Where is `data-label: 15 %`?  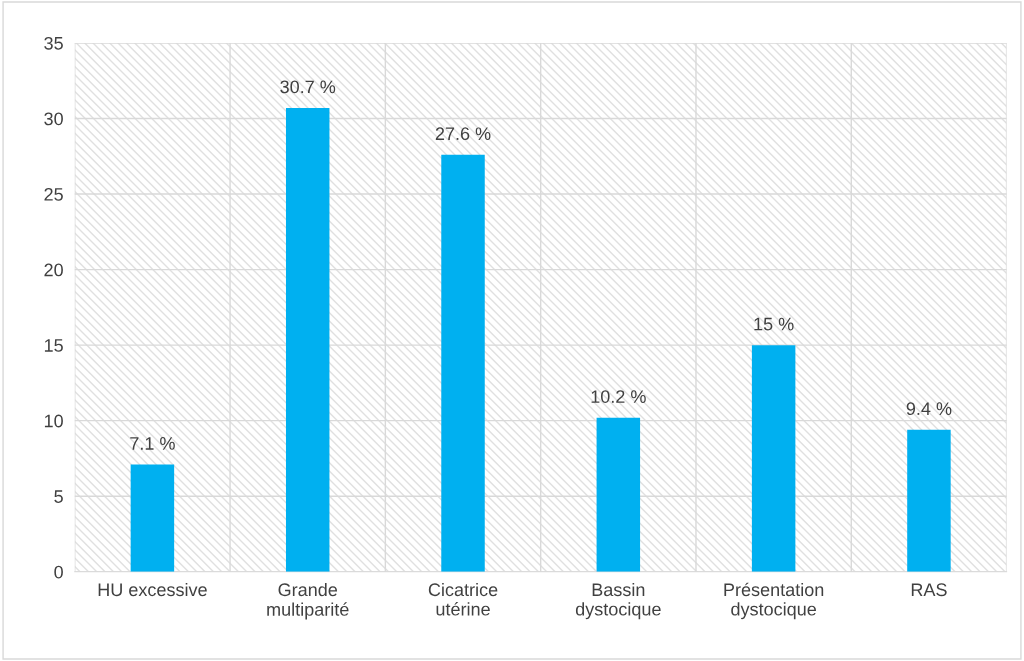 data-label: 15 % is located at coordinates (774, 324).